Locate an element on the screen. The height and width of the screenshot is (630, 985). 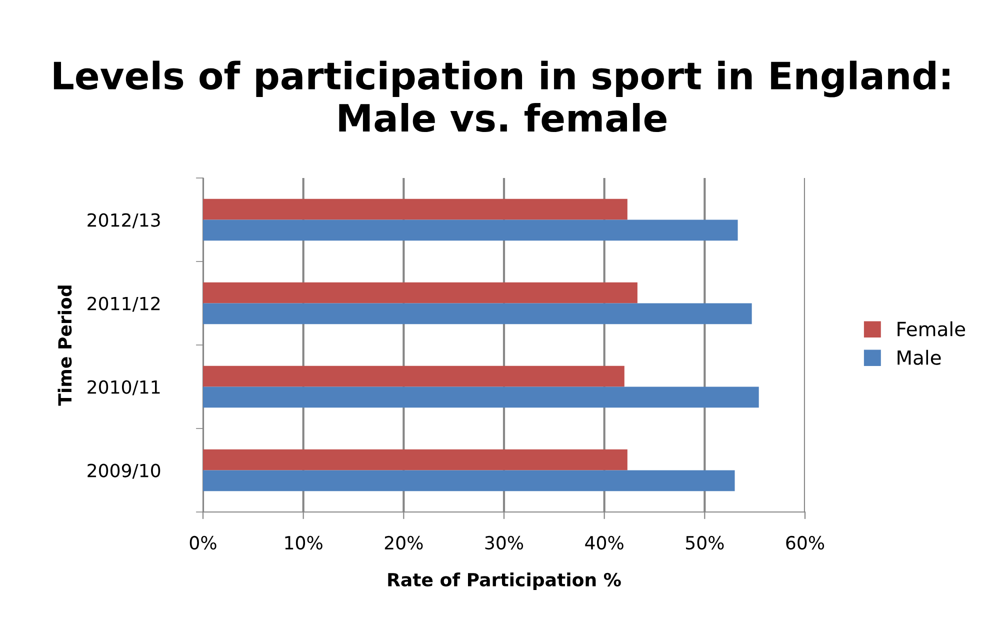
x-tick-label: 10% is located at coordinates (303, 543).